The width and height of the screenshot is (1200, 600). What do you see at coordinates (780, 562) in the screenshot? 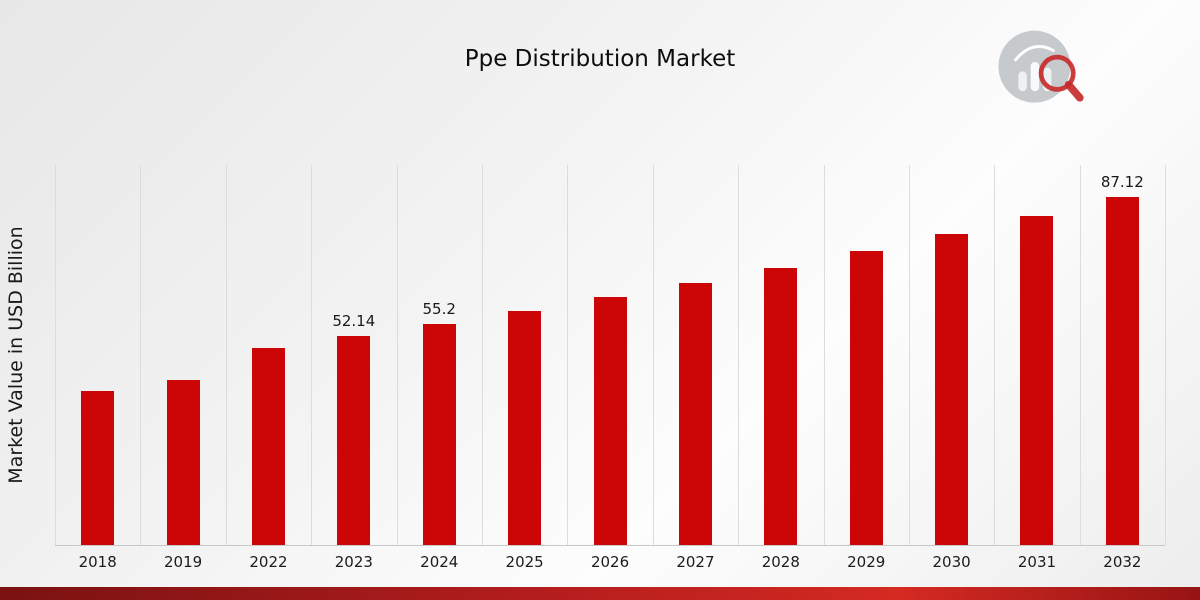
I see `x-tick-2028: 2028` at bounding box center [780, 562].